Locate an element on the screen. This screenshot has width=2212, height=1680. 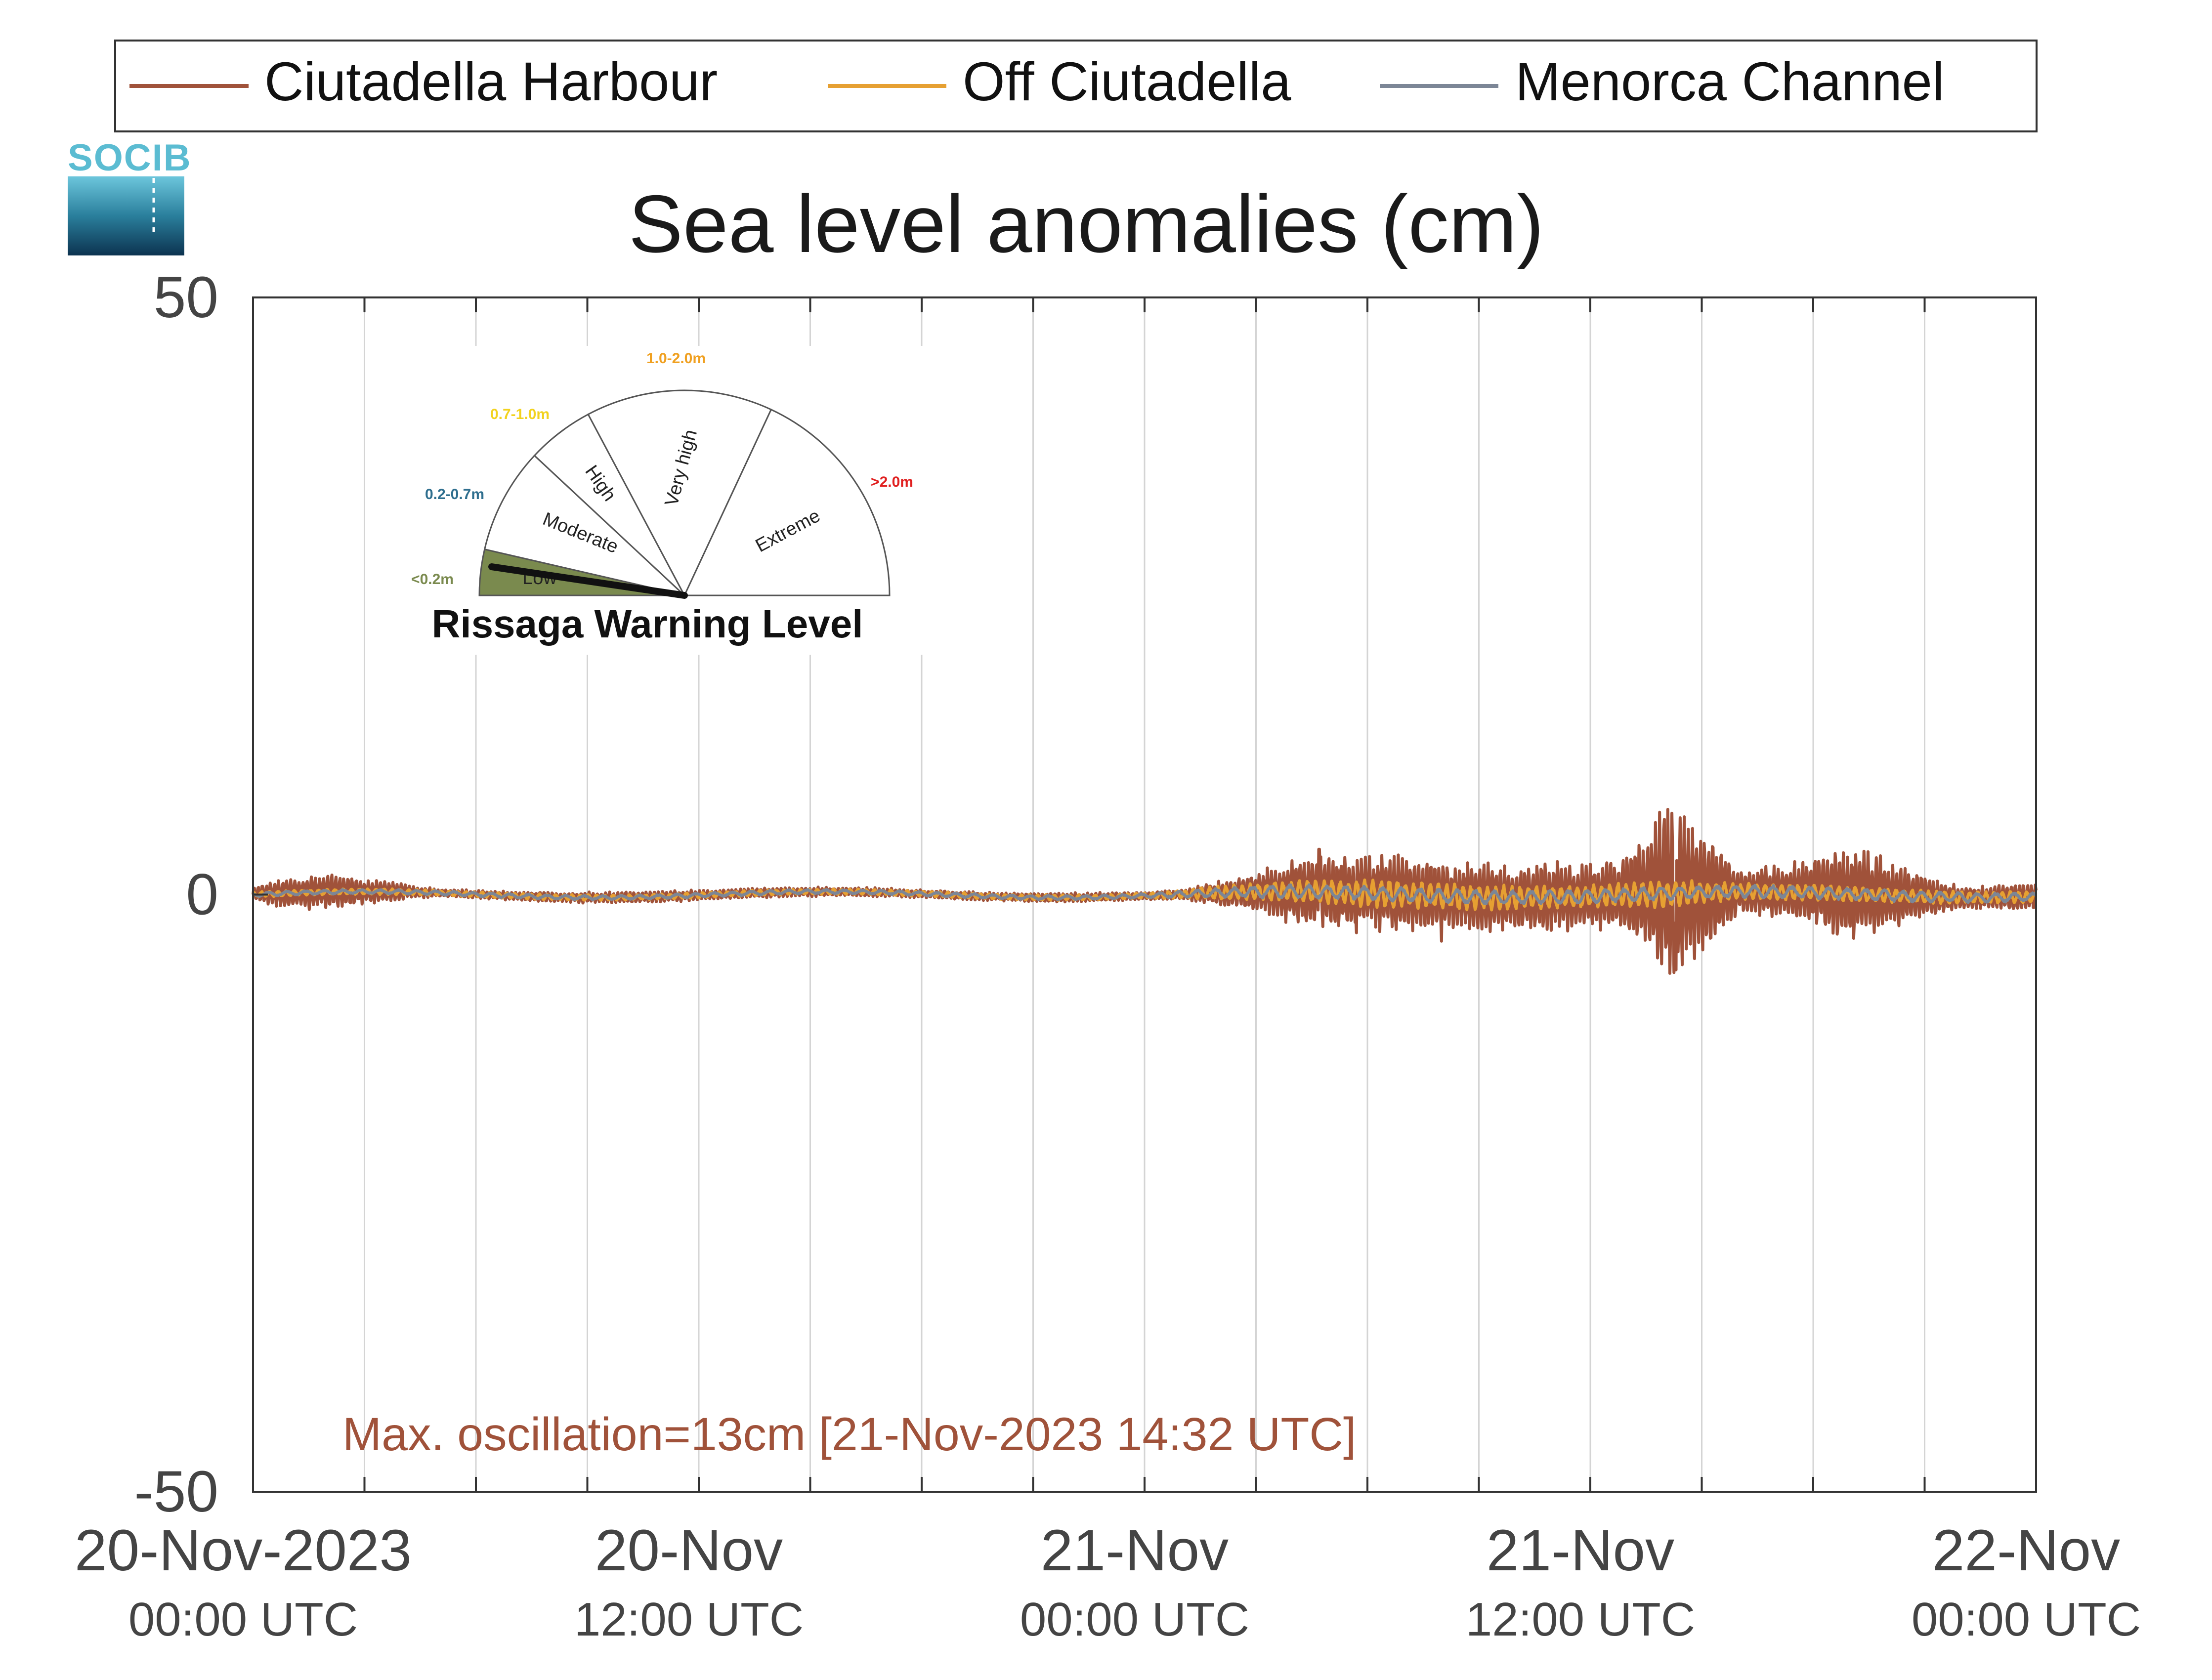
gauge-level-range: 1.0-2.0m is located at coordinates (676, 358).